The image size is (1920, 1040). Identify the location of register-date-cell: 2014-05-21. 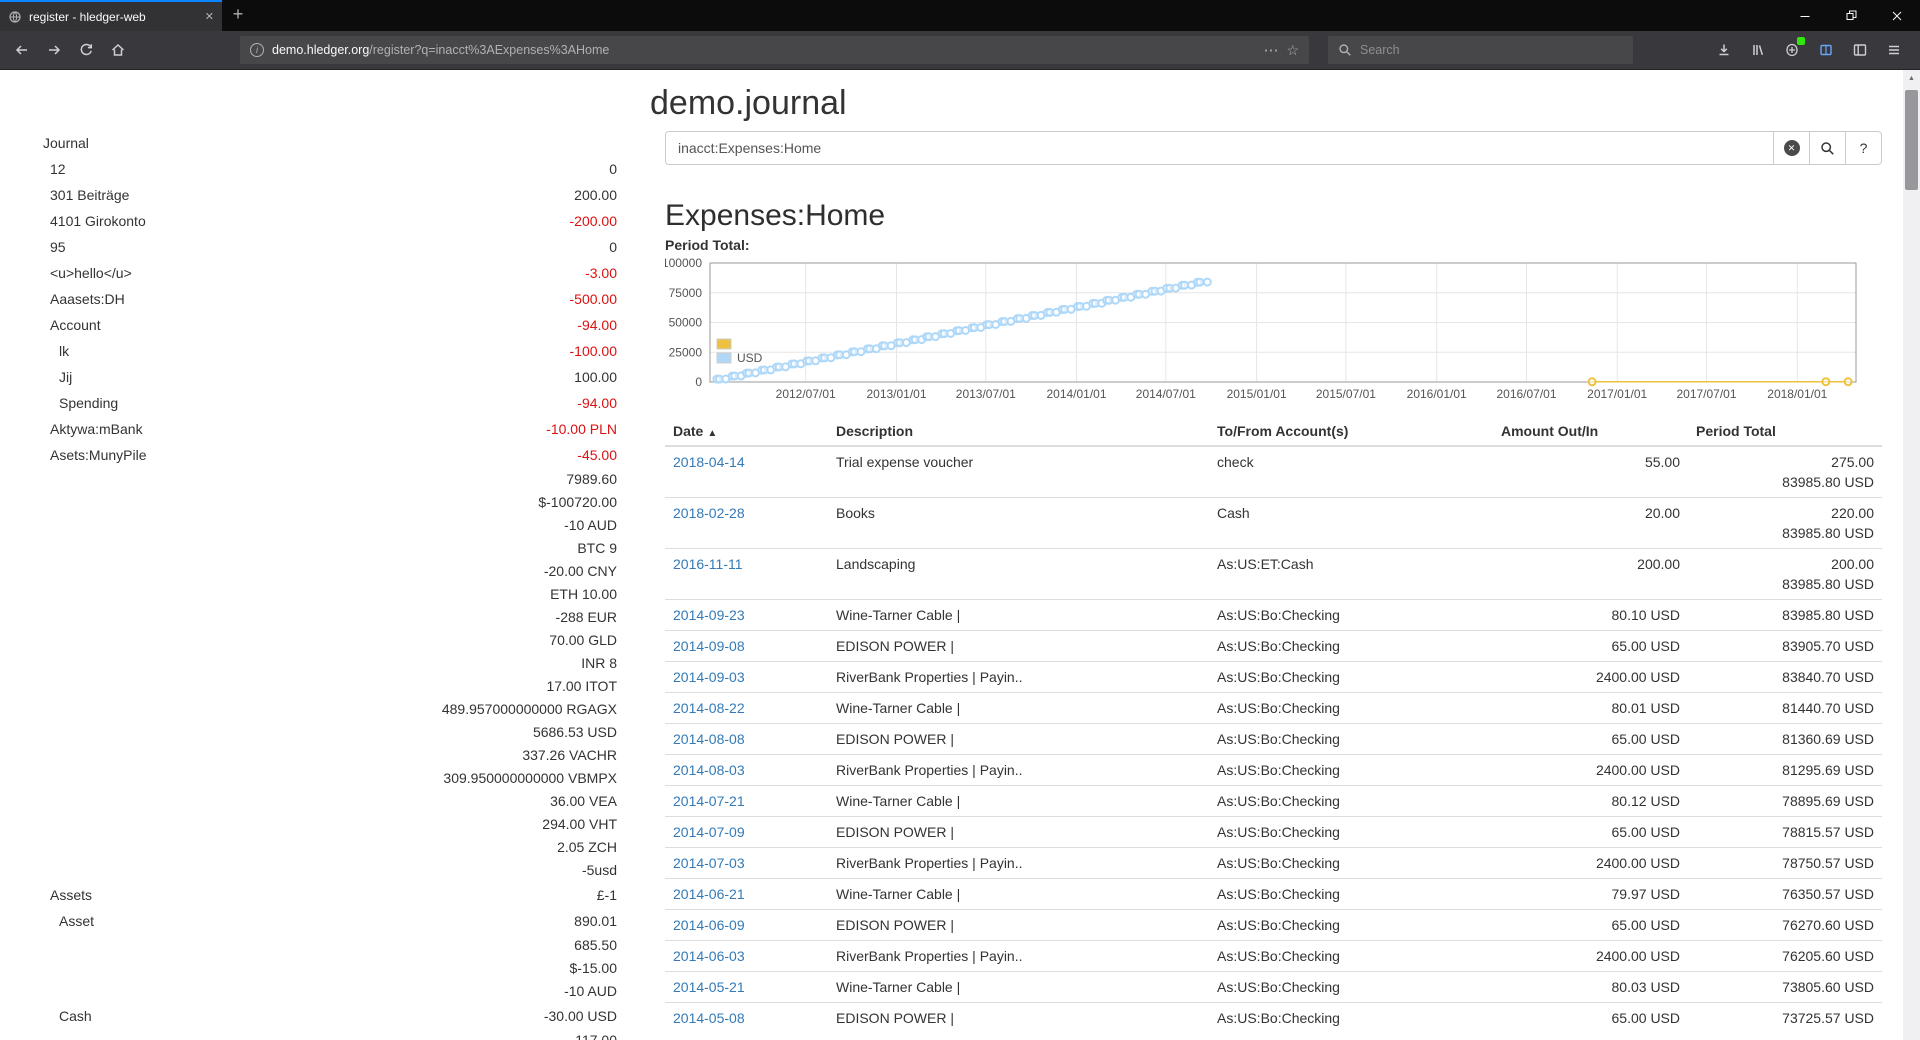
(746, 987).